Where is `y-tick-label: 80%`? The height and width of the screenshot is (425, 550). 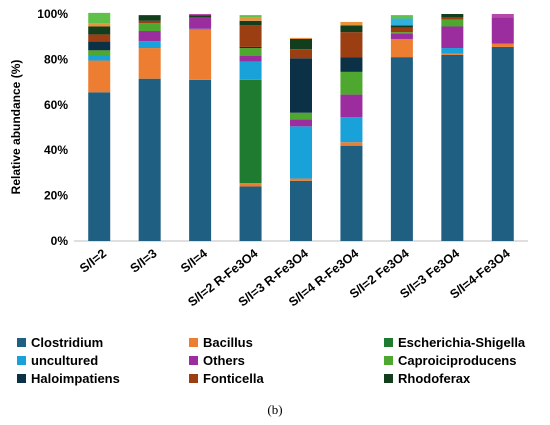 y-tick-label: 80% is located at coordinates (56, 59).